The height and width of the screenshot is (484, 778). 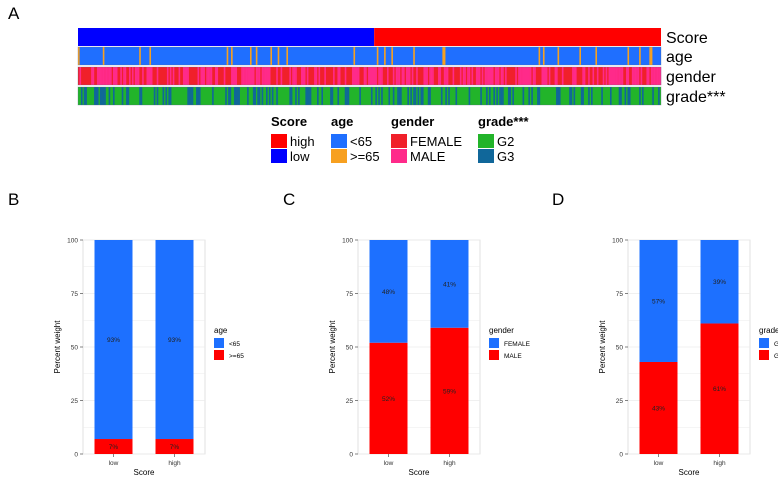 What do you see at coordinates (175, 447) in the screenshot?
I see `data-label: 7%` at bounding box center [175, 447].